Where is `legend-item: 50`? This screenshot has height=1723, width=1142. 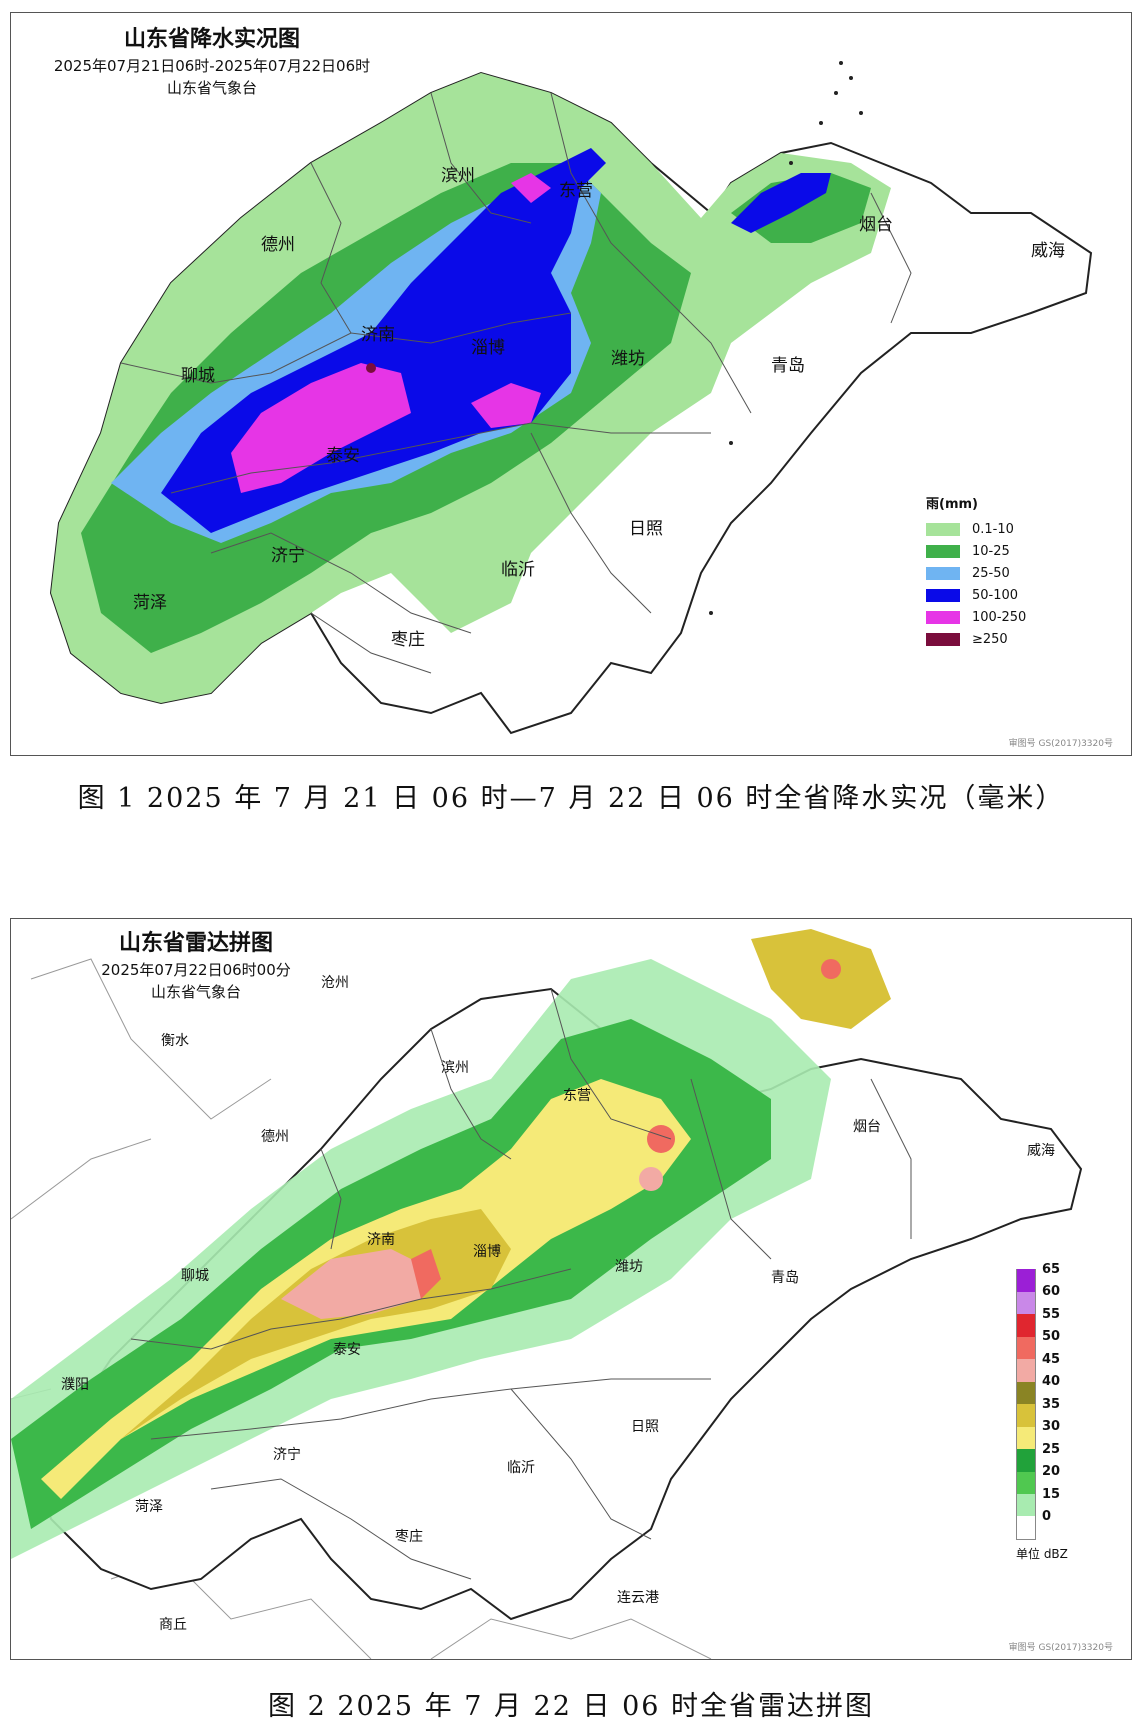
legend-item: 50 is located at coordinates (1042, 1344).